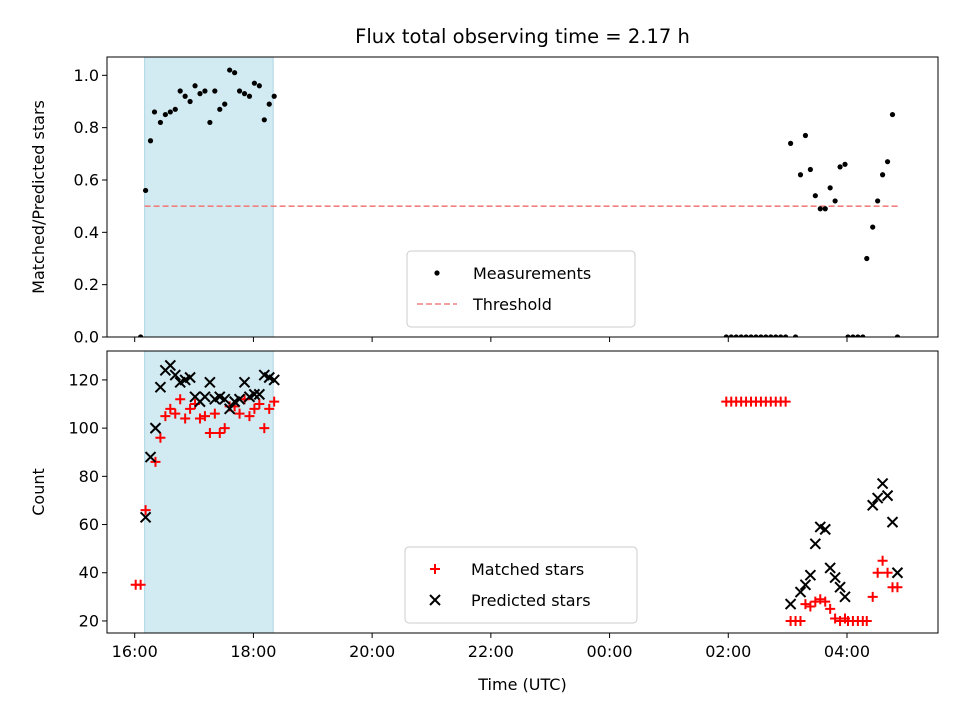  What do you see at coordinates (847, 651) in the screenshot?
I see `x-tick-label: 04:00` at bounding box center [847, 651].